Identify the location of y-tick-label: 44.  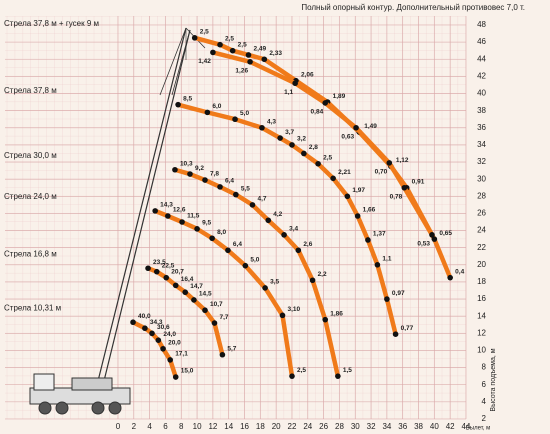
(481, 58).